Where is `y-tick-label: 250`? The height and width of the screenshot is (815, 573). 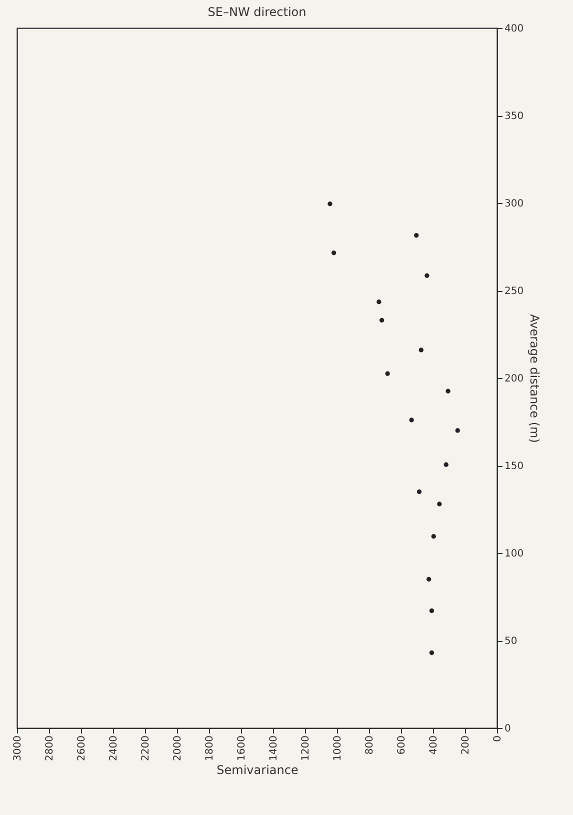
y-tick-label: 250 is located at coordinates (514, 291).